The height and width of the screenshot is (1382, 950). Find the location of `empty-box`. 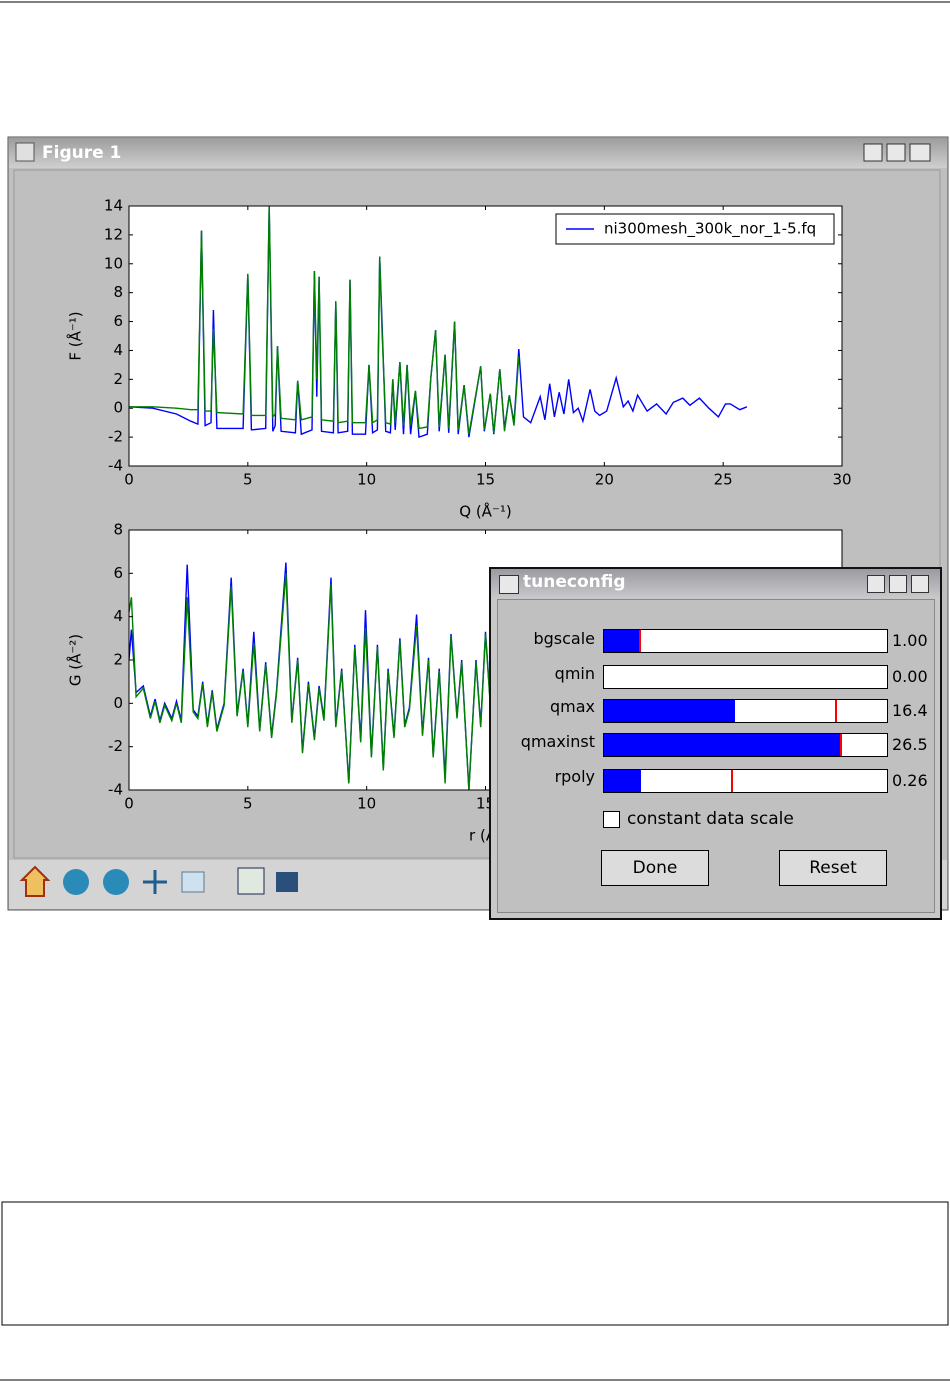

empty-box is located at coordinates (475, 1263).